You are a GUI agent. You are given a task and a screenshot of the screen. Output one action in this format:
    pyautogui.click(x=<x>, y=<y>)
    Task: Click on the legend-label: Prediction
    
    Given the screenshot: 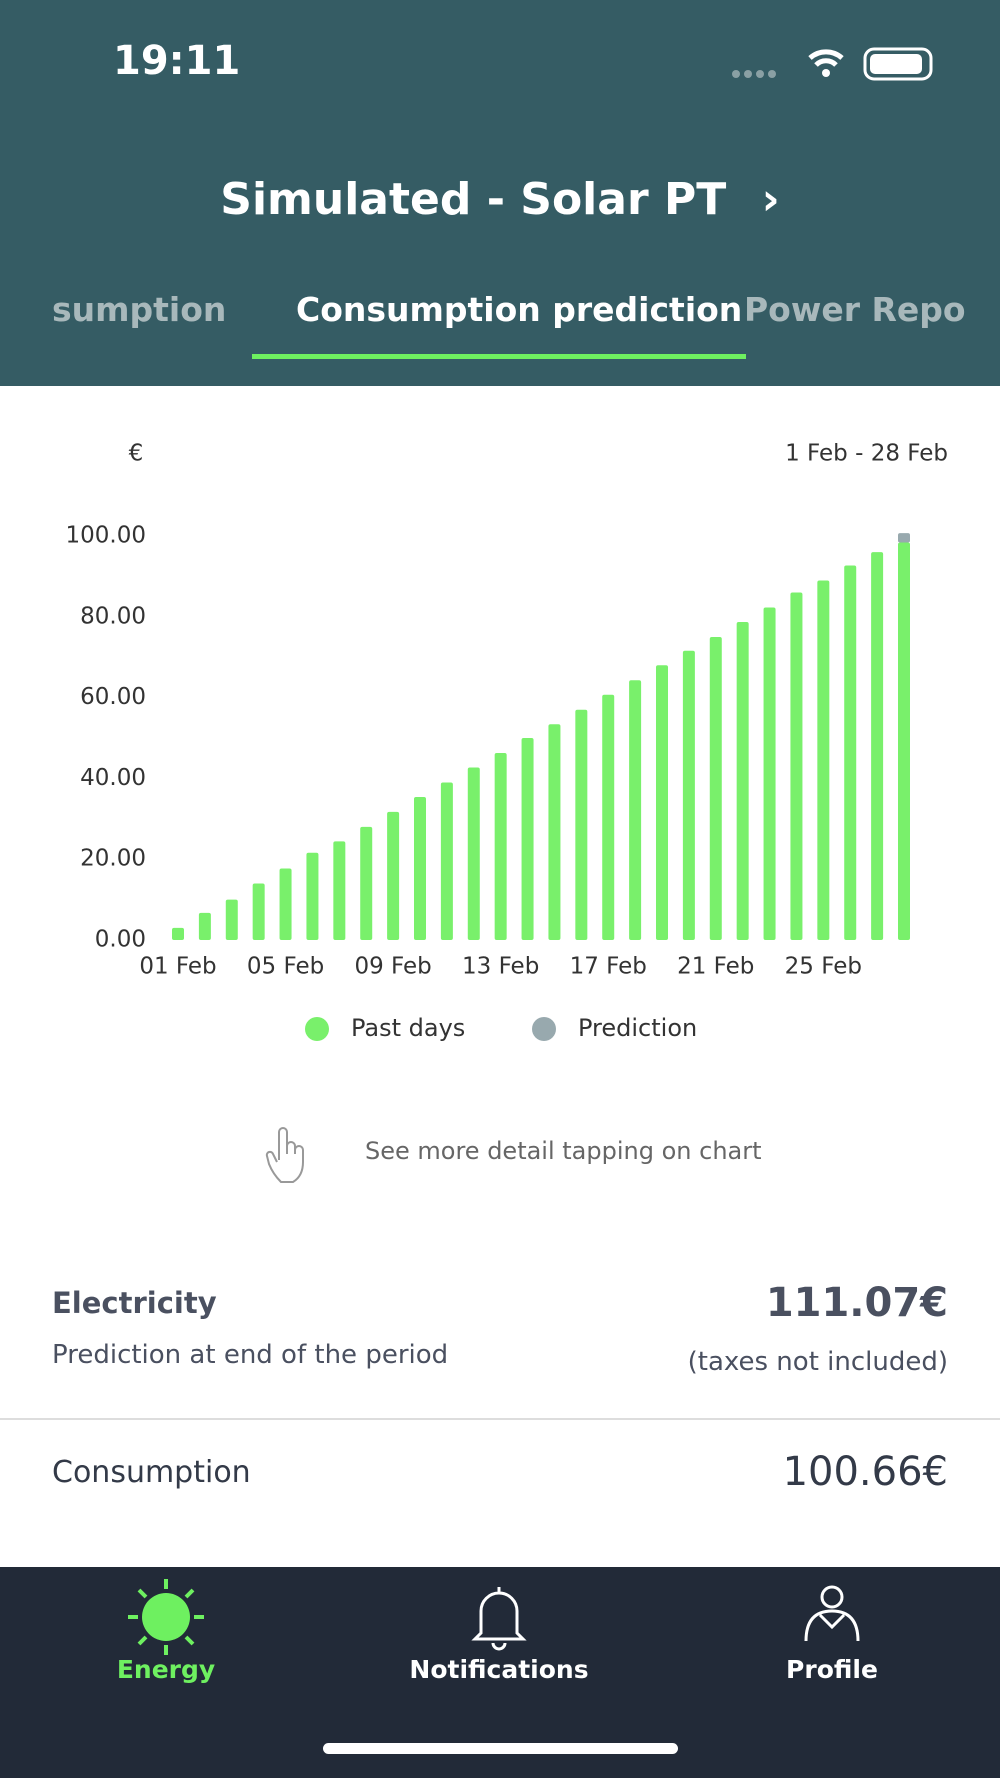 What is the action you would take?
    pyautogui.click(x=637, y=1028)
    